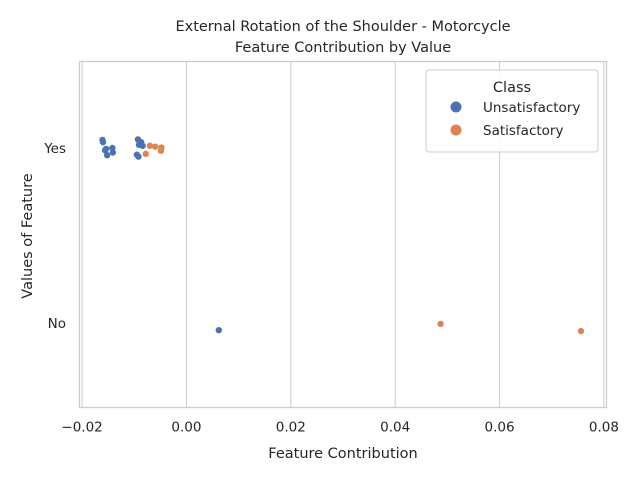 This screenshot has height=484, width=640. I want to click on x-tick-label: 0.02, so click(291, 428).